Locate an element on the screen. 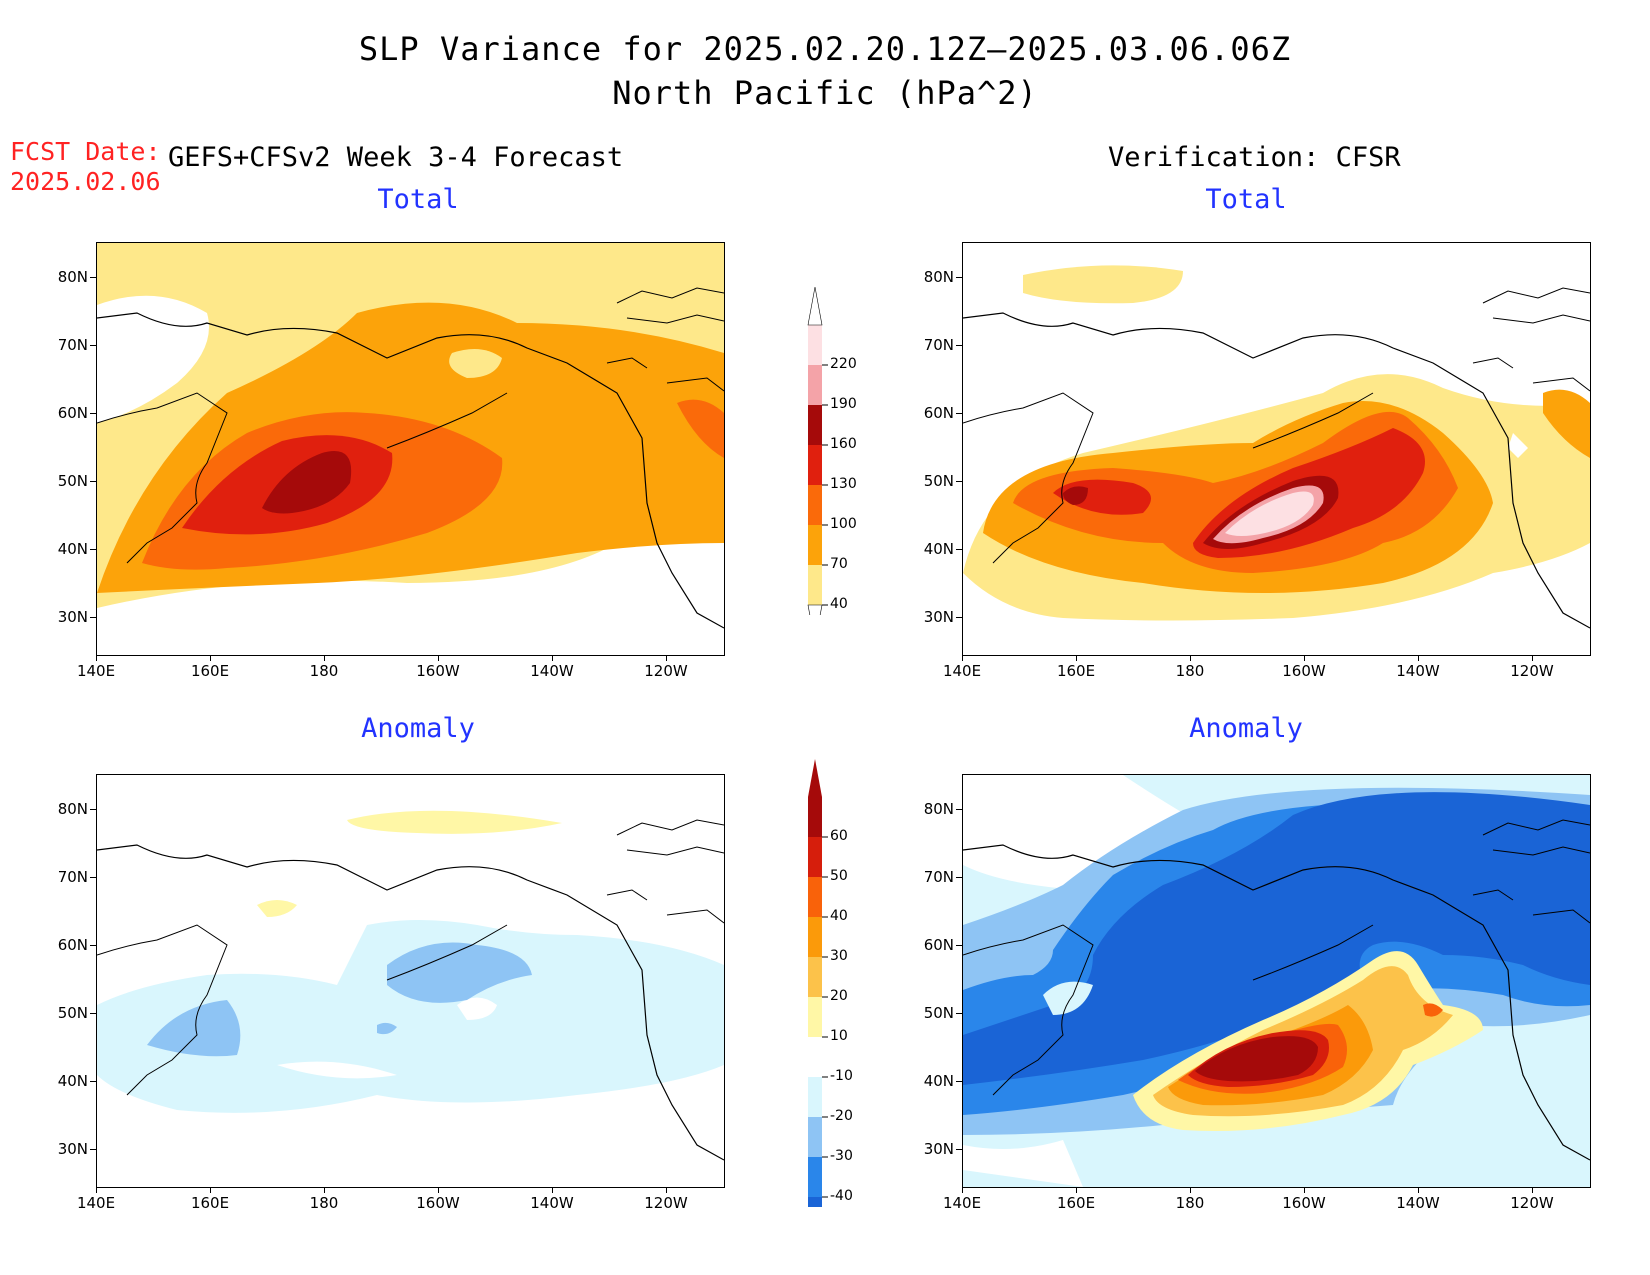  forecast-total-field is located at coordinates (410, 449).